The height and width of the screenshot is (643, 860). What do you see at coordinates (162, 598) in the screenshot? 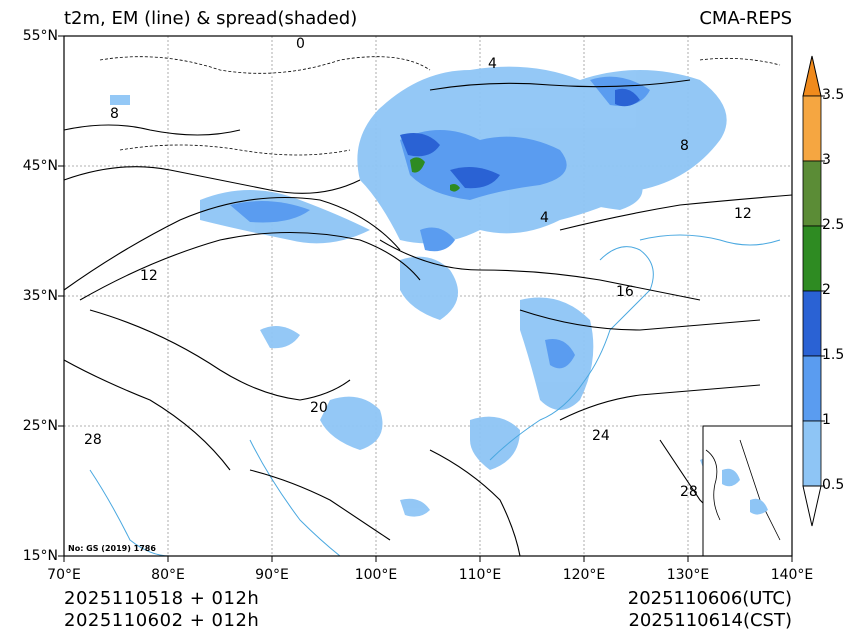
I see `init-time-utc: 2025110518 + 012h` at bounding box center [162, 598].